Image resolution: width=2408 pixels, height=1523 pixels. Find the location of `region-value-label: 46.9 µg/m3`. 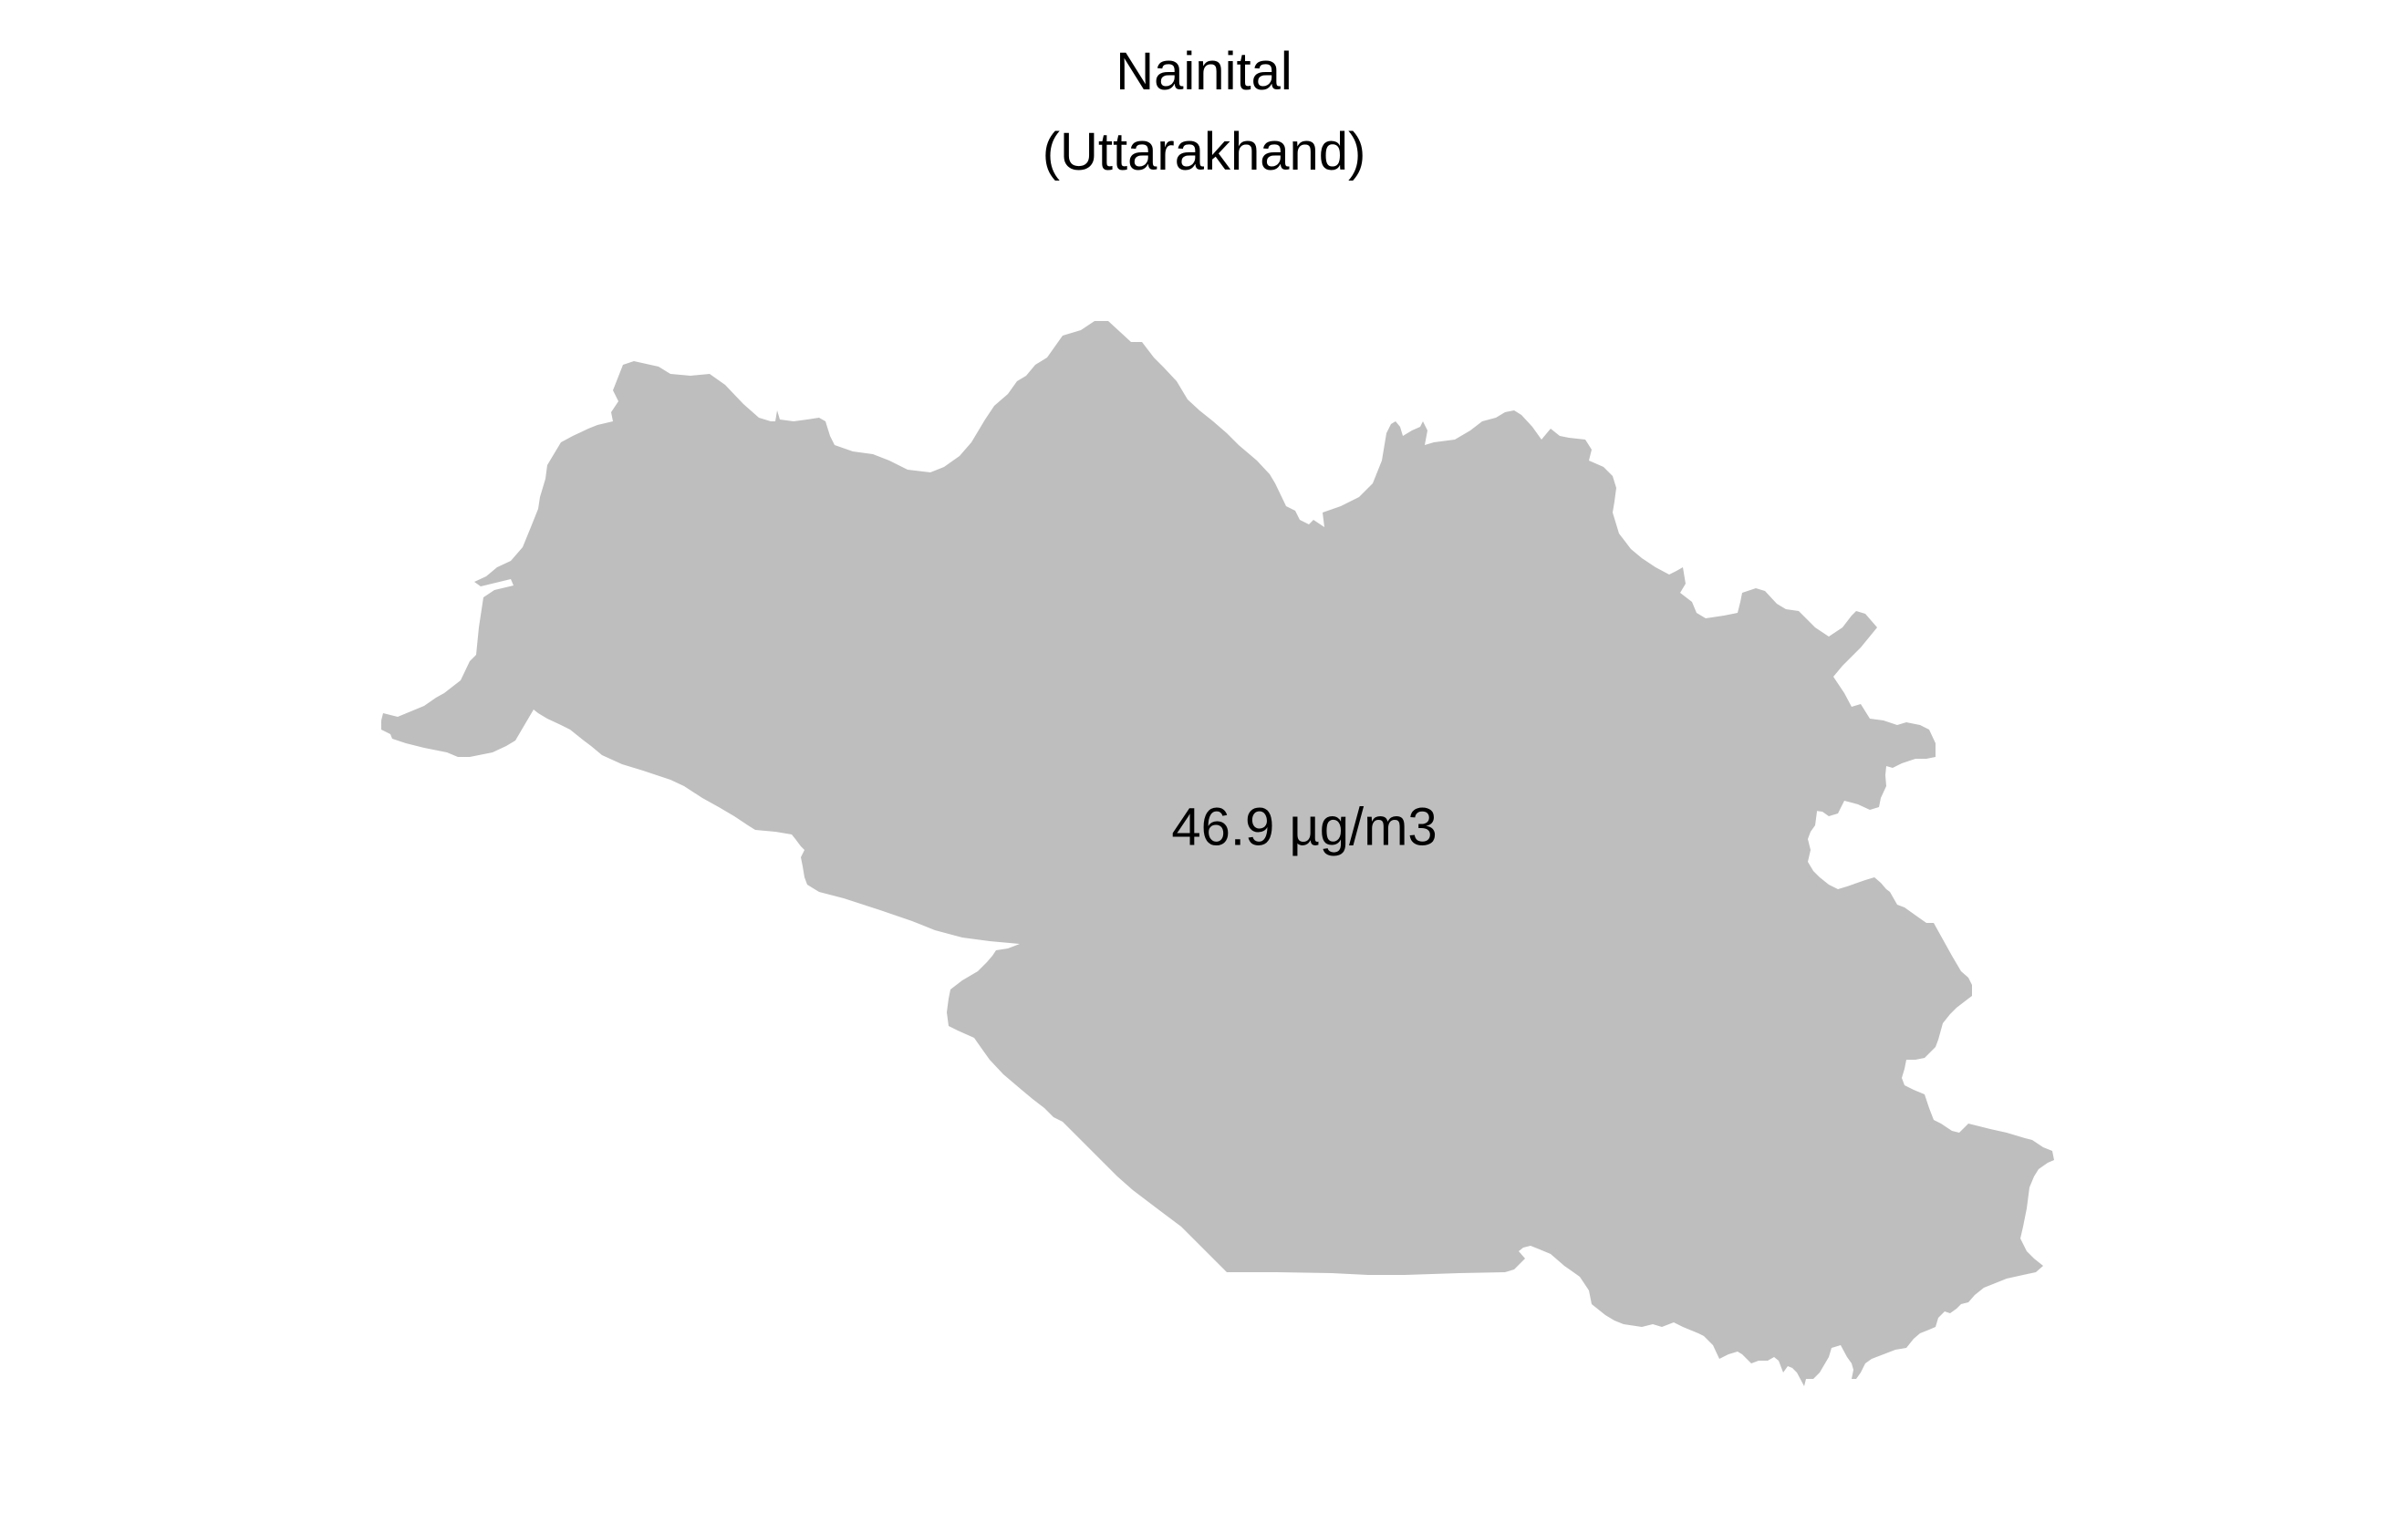

region-value-label: 46.9 µg/m3 is located at coordinates (1305, 827).